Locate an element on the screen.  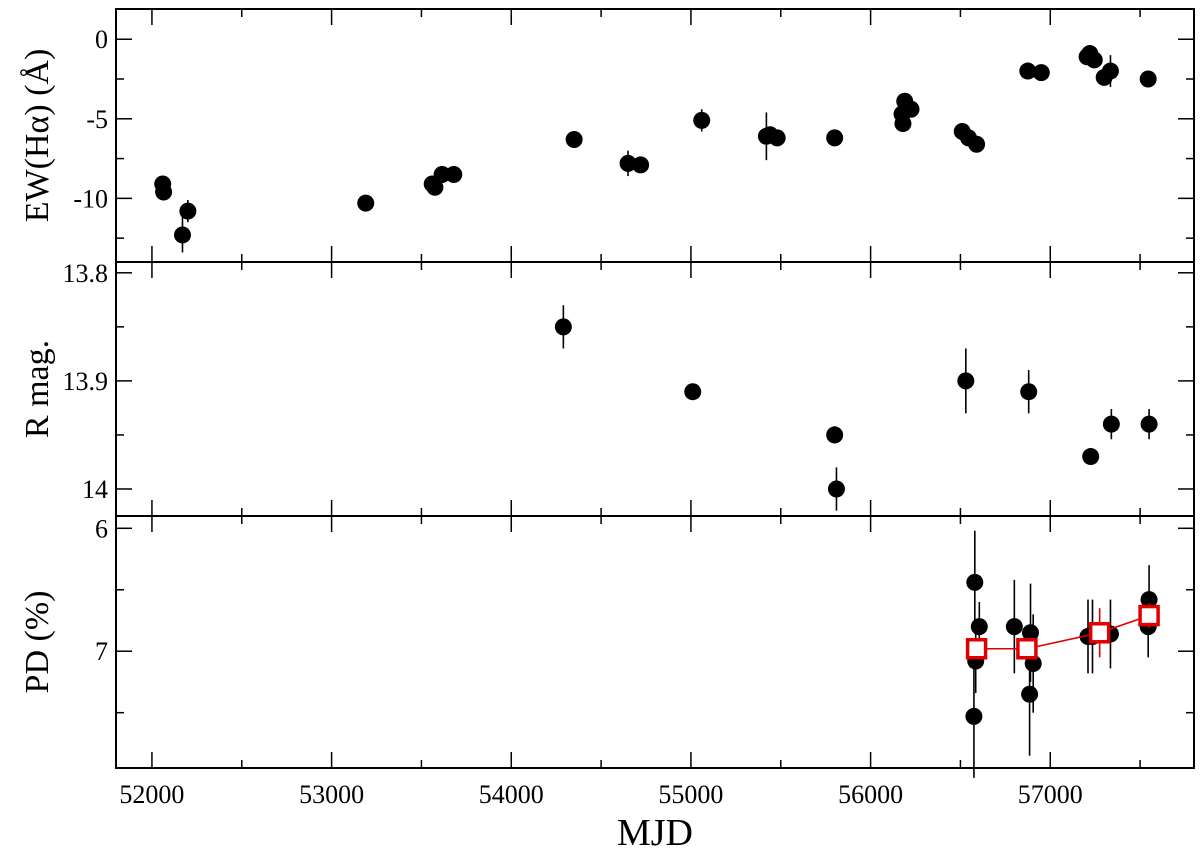
x-tick-label: 52000 is located at coordinates (151, 794).